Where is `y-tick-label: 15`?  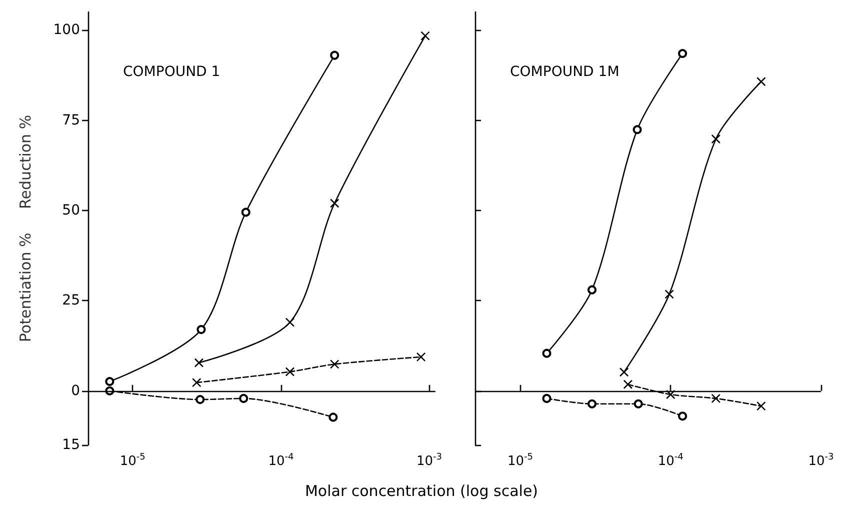
y-tick-label: 15 is located at coordinates (71, 445).